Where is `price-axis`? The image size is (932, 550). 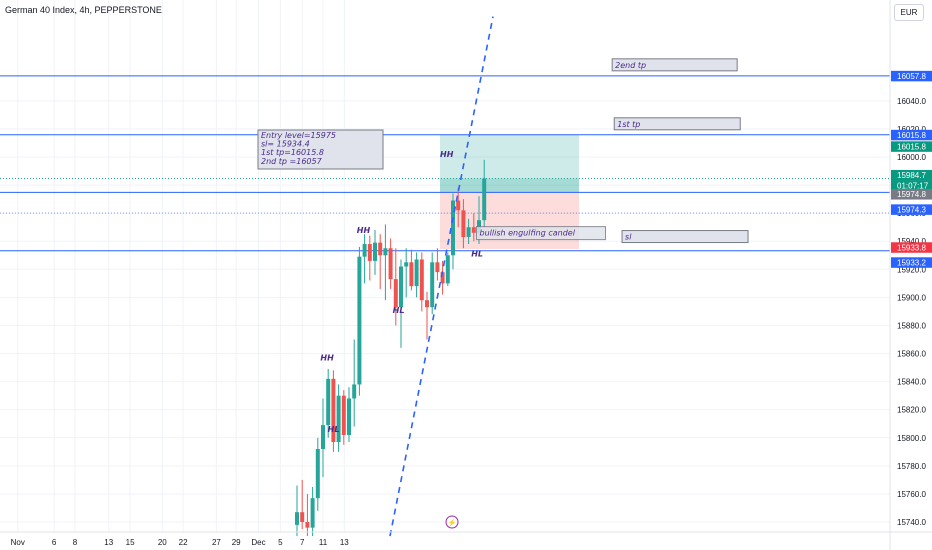
price-axis is located at coordinates (911, 275).